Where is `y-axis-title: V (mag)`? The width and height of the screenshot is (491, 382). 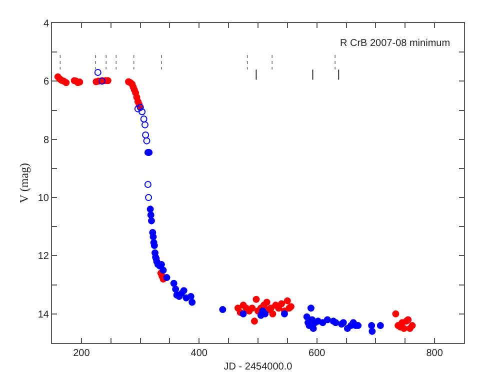
y-axis-title: V (mag) is located at coordinates (24, 183).